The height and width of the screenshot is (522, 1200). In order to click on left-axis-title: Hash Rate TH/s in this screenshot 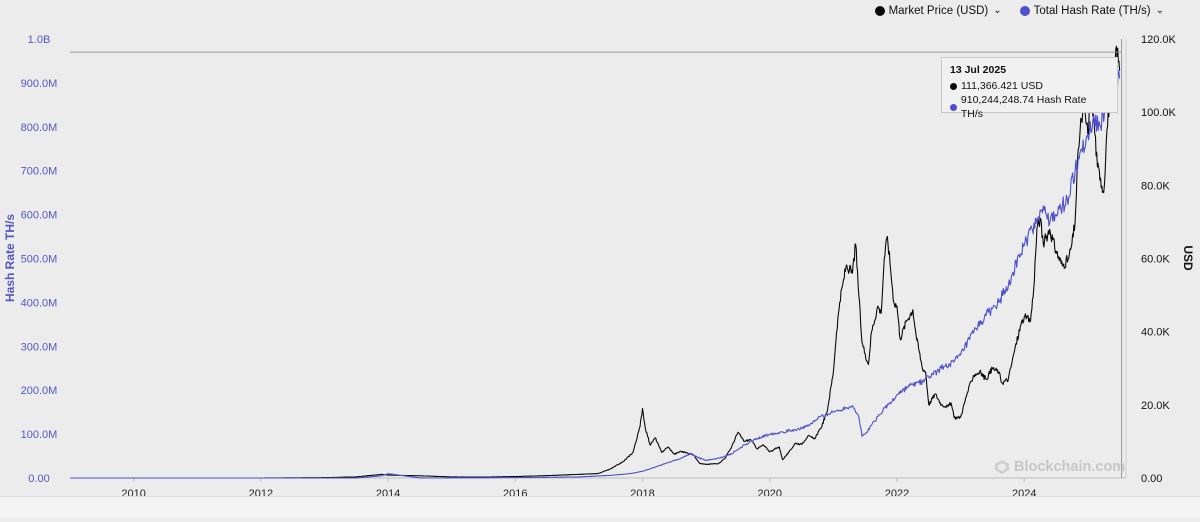, I will do `click(10, 258)`.